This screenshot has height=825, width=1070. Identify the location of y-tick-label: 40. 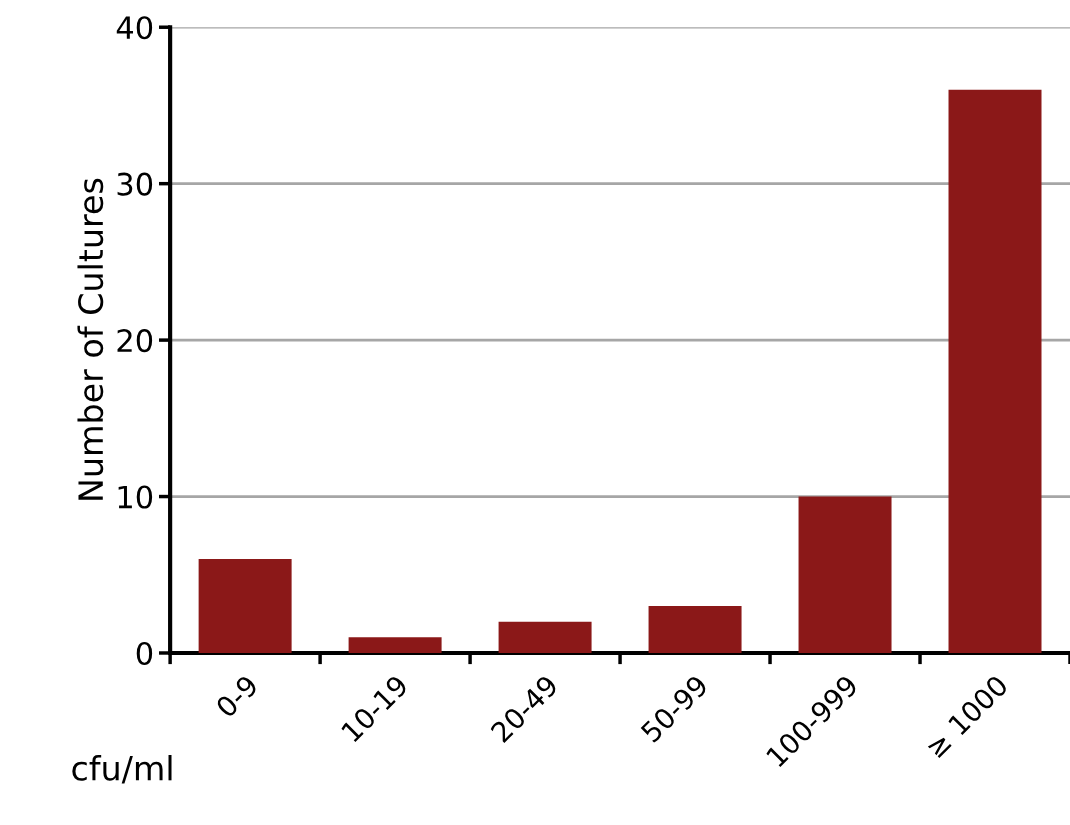
(134, 28).